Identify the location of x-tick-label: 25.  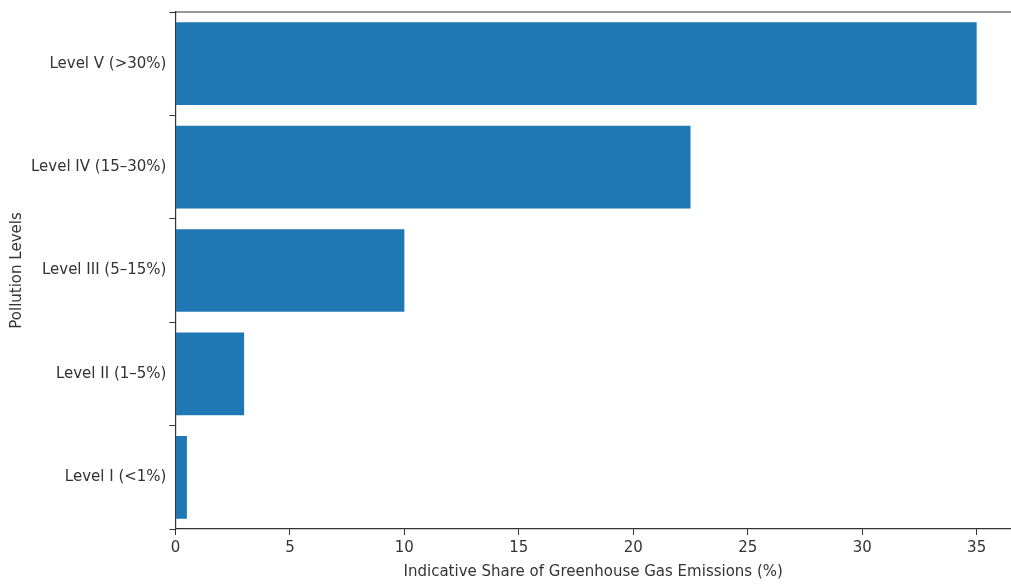
(748, 546).